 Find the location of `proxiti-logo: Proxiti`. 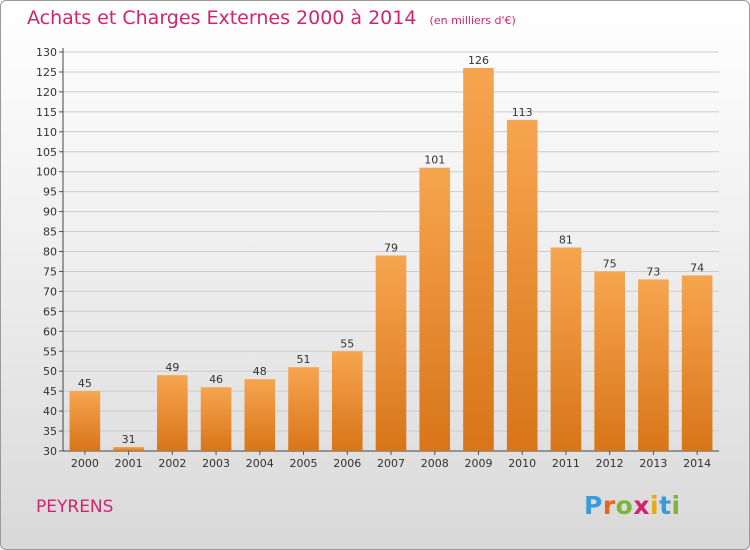

proxiti-logo: Proxiti is located at coordinates (632, 505).